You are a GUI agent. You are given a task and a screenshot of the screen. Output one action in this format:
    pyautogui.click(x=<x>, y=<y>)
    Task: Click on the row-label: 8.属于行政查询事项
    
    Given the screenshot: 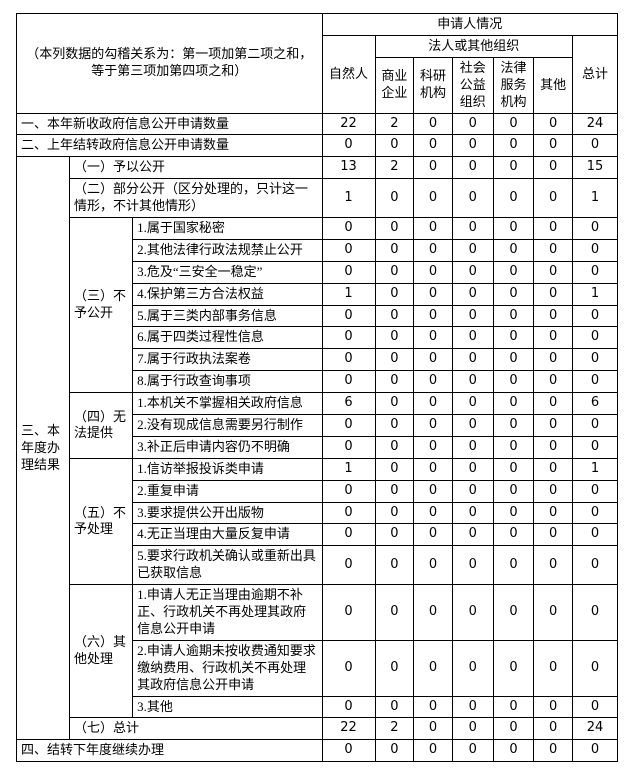 What is the action you would take?
    pyautogui.click(x=227, y=382)
    